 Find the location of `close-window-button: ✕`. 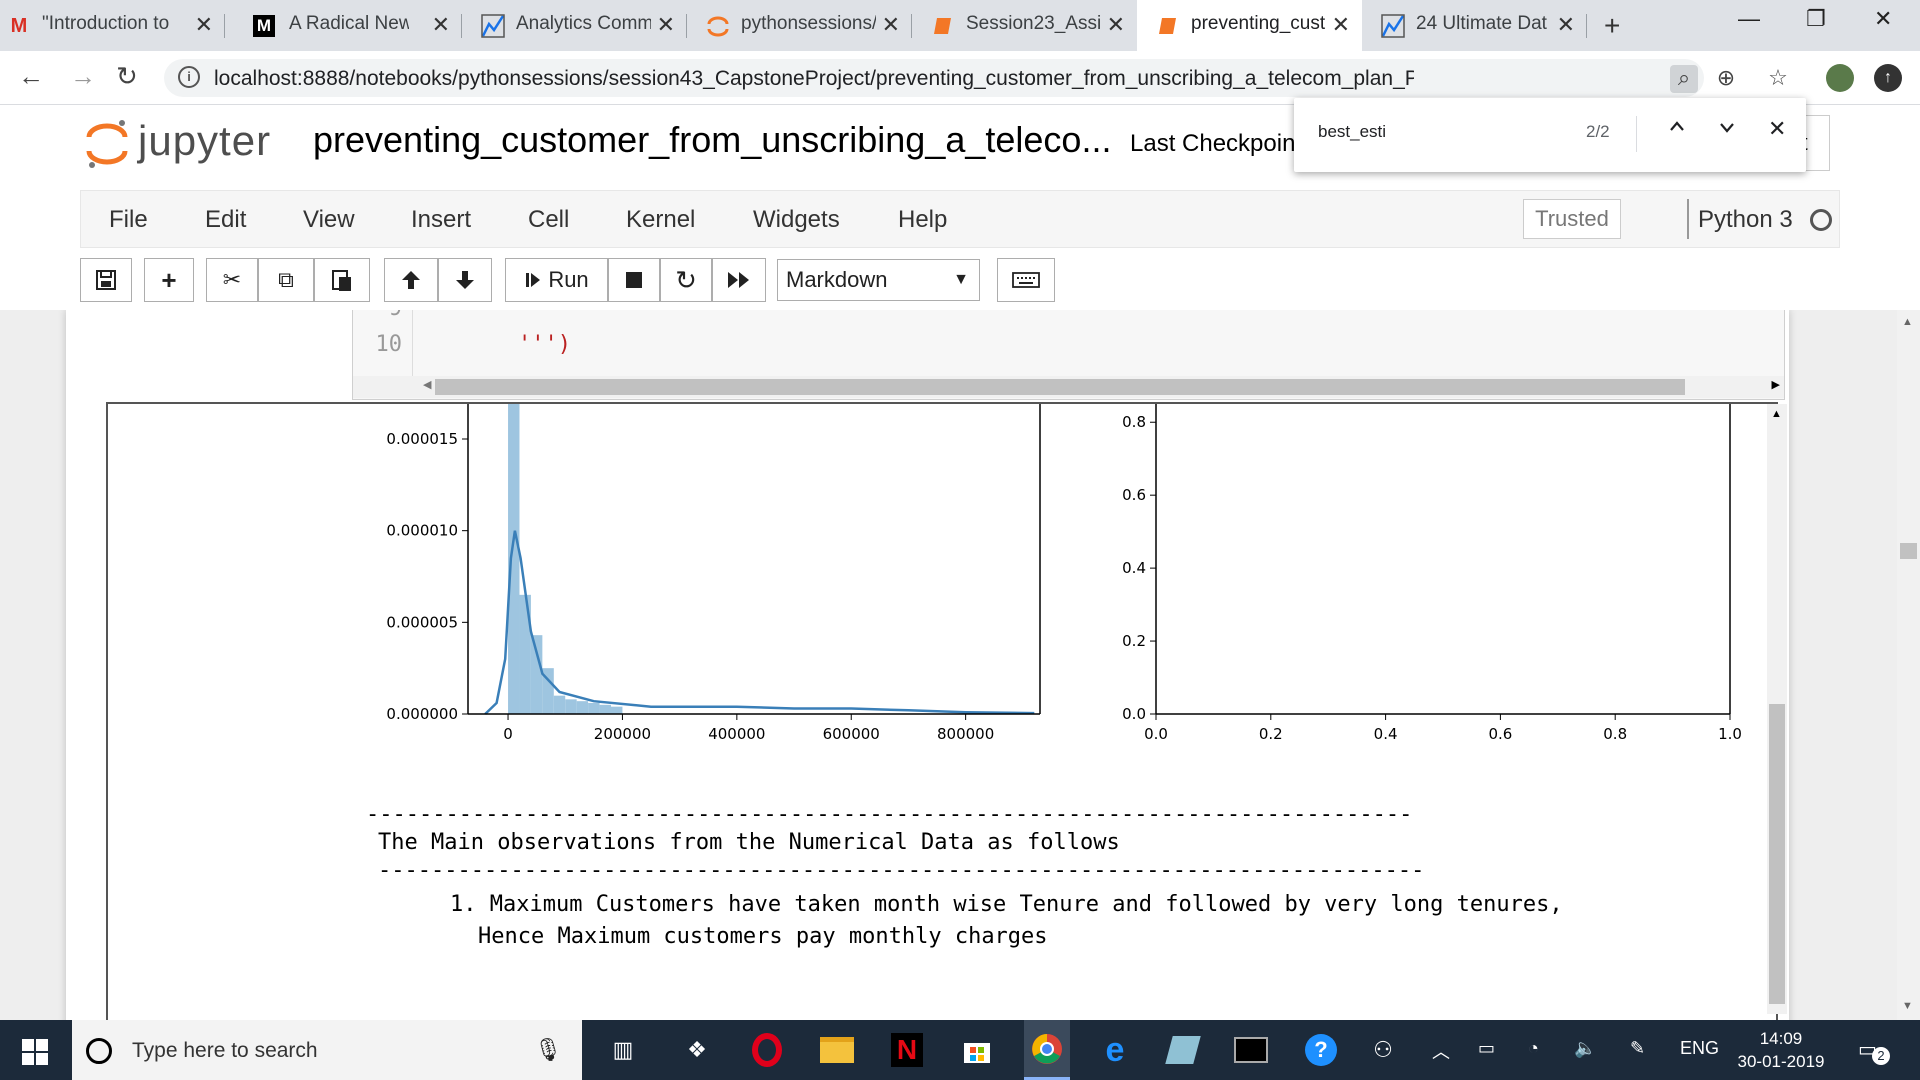

close-window-button: ✕ is located at coordinates (1883, 18).